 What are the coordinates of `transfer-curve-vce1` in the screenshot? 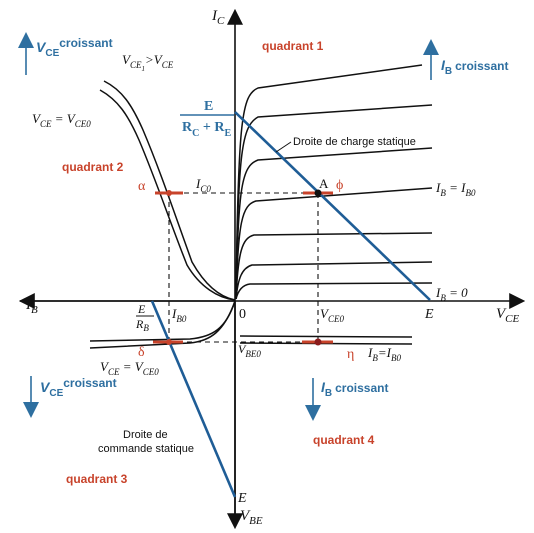 It's located at (169, 190).